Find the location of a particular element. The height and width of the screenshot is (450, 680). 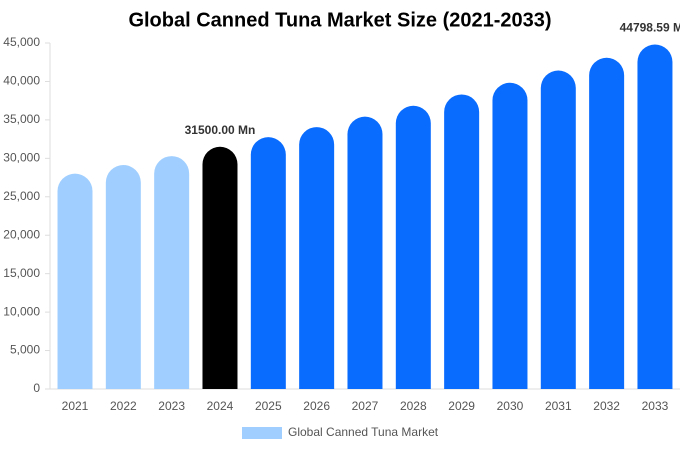

x-tick-label: 2024 is located at coordinates (220, 406).